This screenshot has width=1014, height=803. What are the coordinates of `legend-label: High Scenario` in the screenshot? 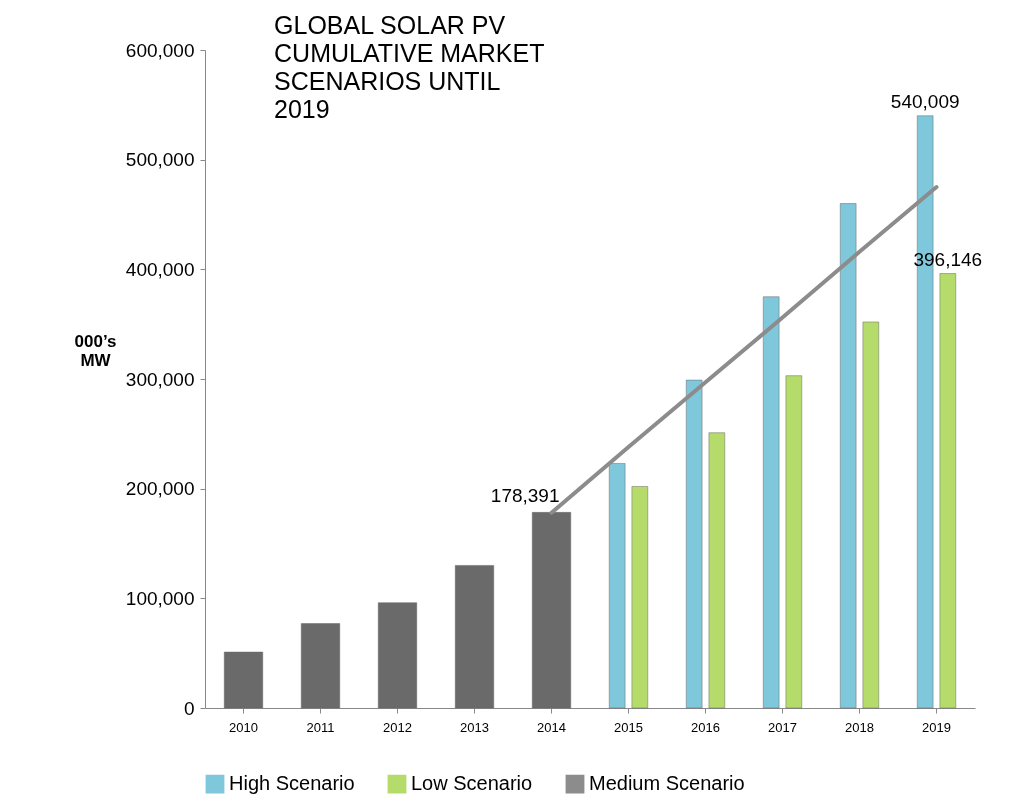 It's located at (292, 783).